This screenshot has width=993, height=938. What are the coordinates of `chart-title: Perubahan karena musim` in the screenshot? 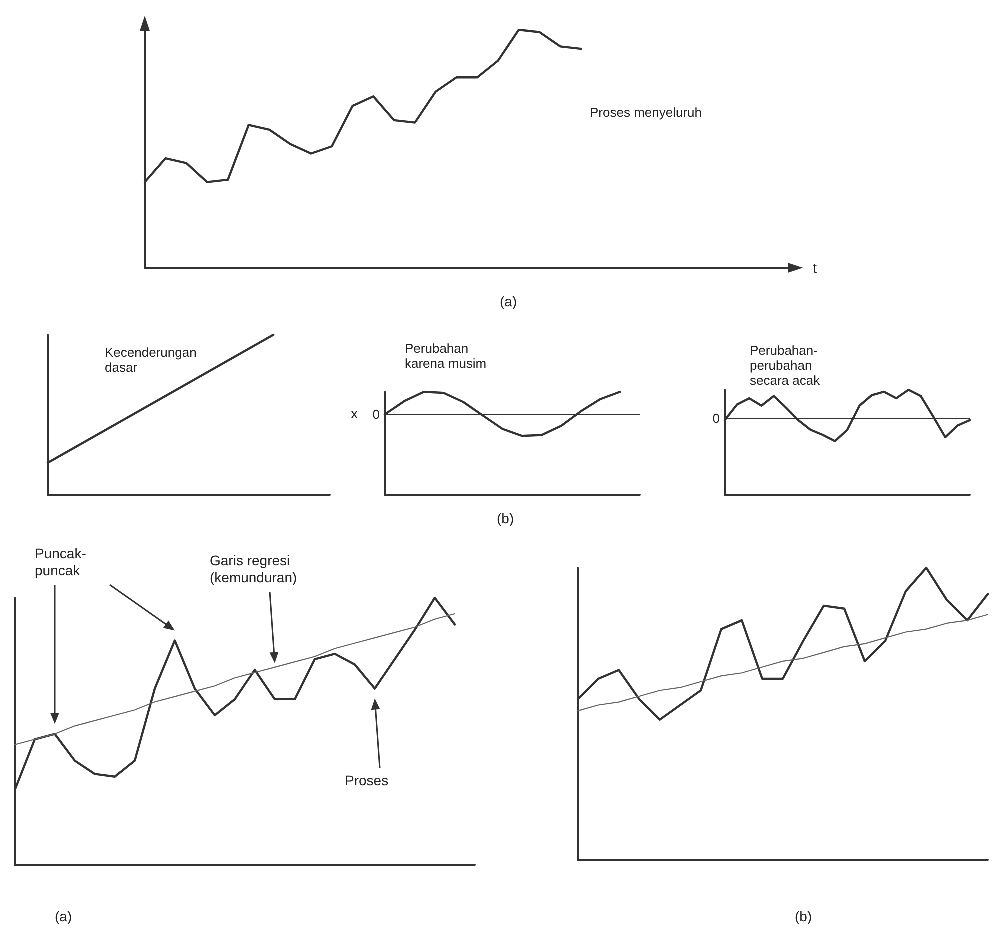 It's located at (446, 356).